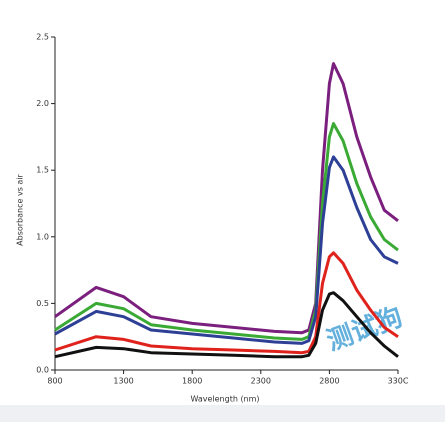 This screenshot has height=422, width=445. I want to click on x-tick-label: 1800, so click(192, 381).